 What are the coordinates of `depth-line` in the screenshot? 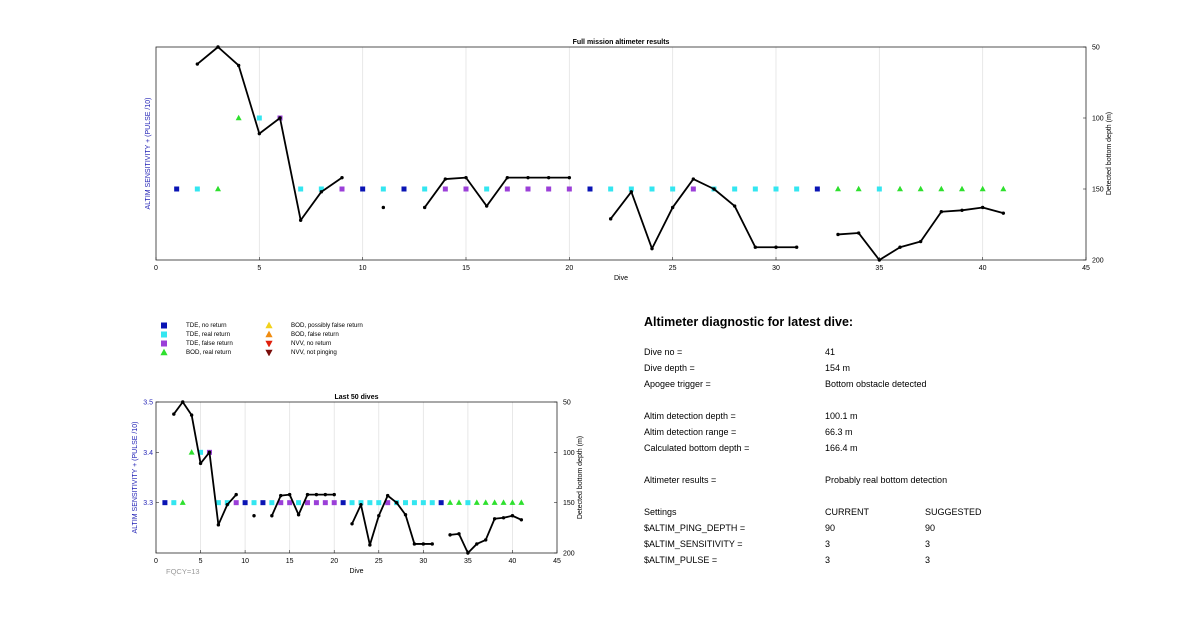 It's located at (485, 534).